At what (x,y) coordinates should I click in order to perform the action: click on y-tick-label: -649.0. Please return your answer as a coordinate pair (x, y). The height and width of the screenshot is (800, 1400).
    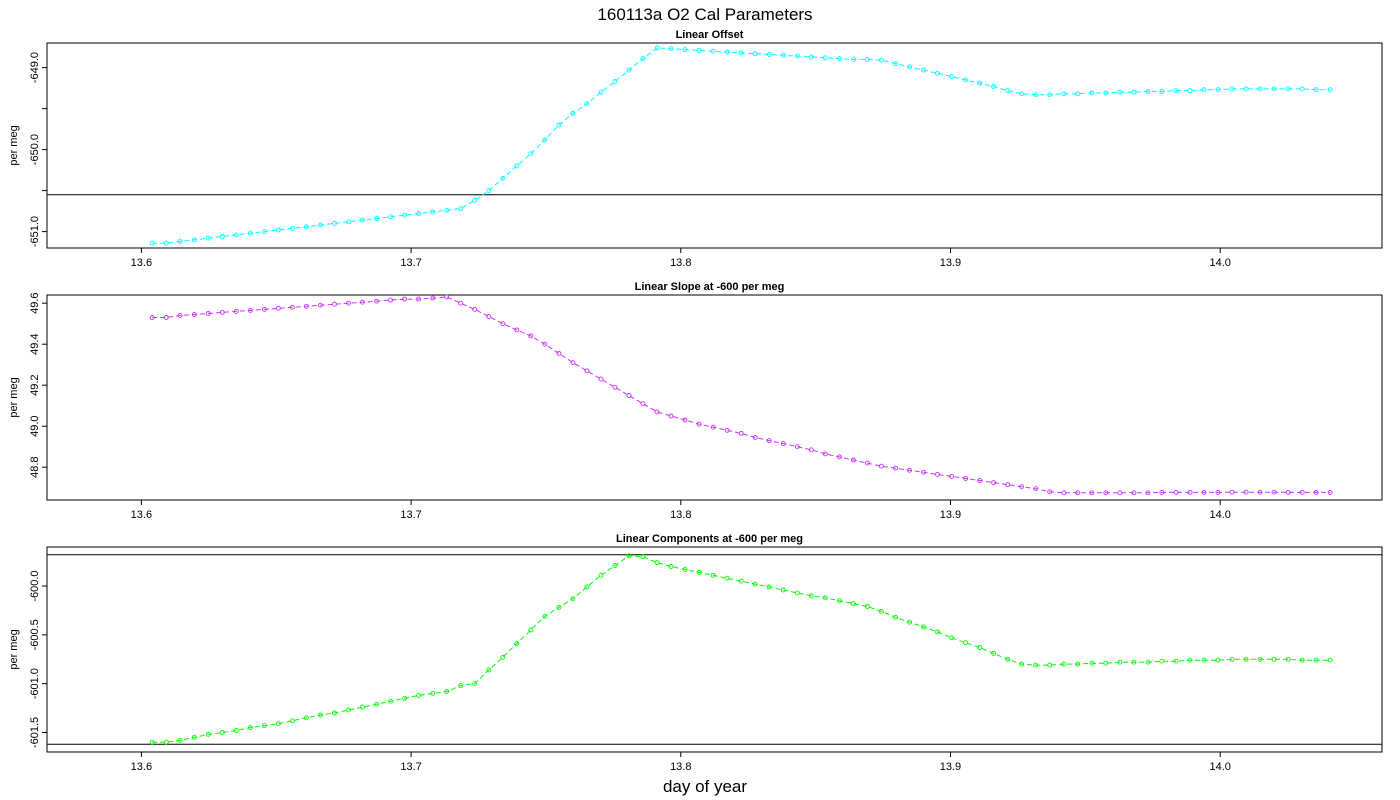
    Looking at the image, I should click on (35, 67).